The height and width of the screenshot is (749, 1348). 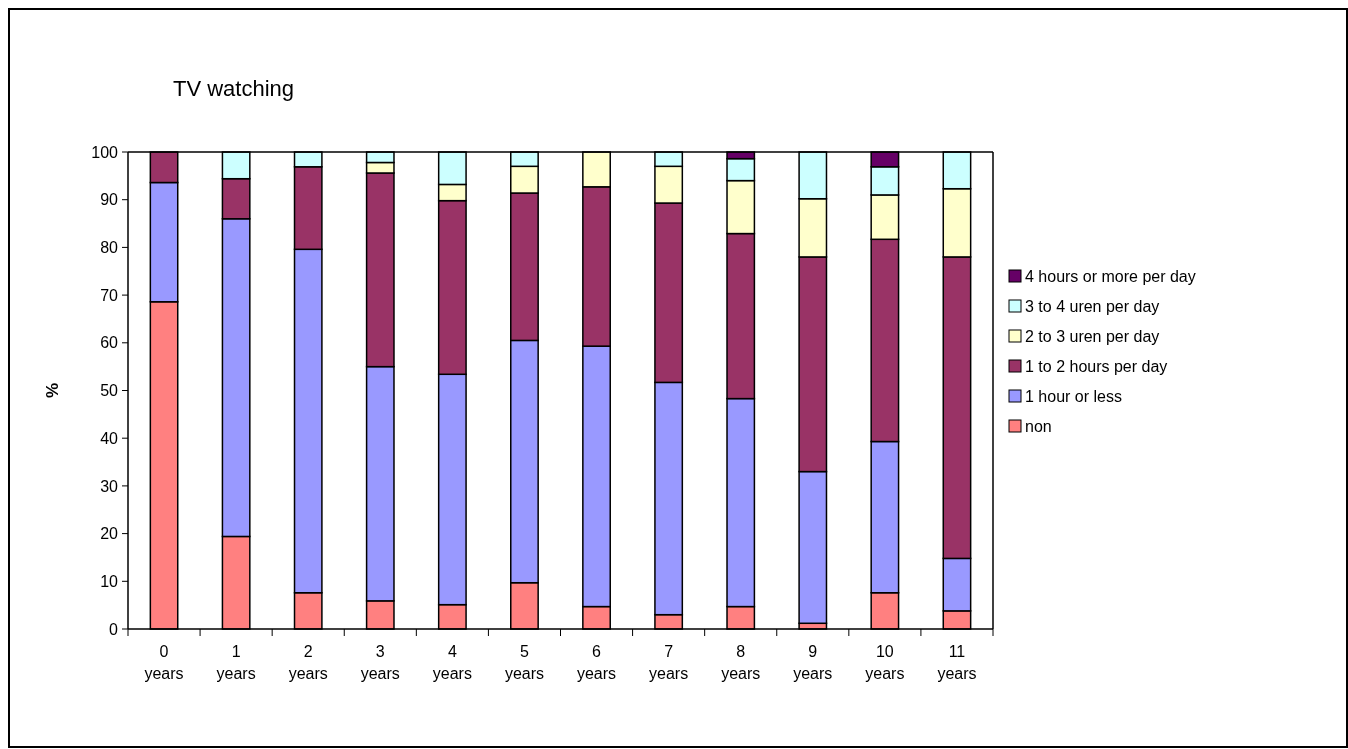 What do you see at coordinates (114, 629) in the screenshot?
I see `y-tick-label: 0` at bounding box center [114, 629].